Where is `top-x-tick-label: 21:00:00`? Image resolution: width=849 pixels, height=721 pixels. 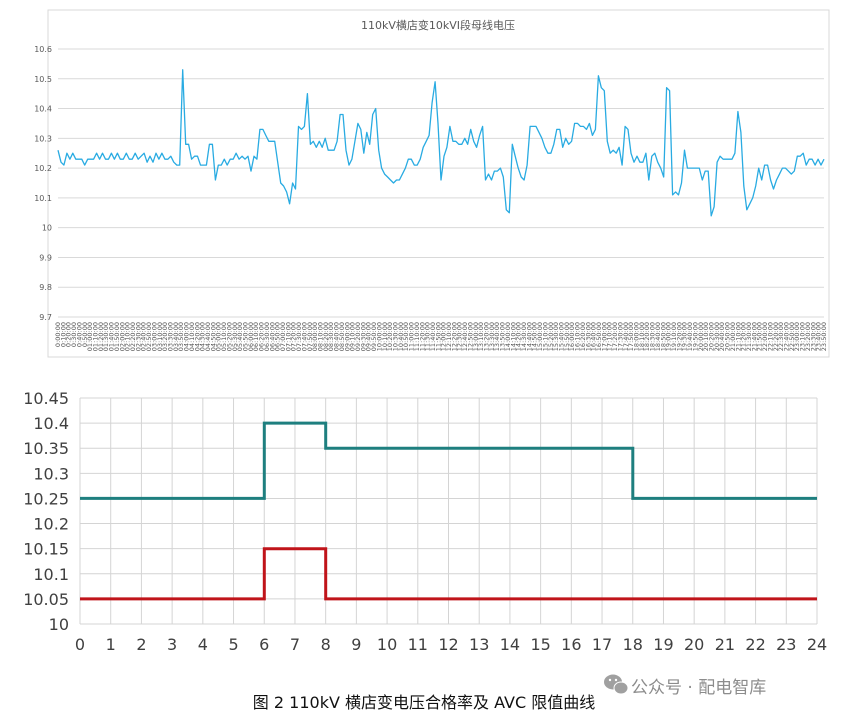
top-x-tick-label: 21:00:00 is located at coordinates (733, 336).